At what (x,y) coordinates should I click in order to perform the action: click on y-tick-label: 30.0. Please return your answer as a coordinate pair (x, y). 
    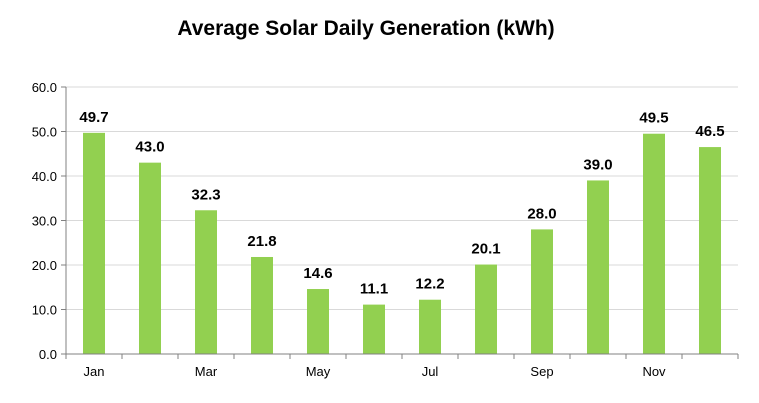
    Looking at the image, I should click on (44, 221).